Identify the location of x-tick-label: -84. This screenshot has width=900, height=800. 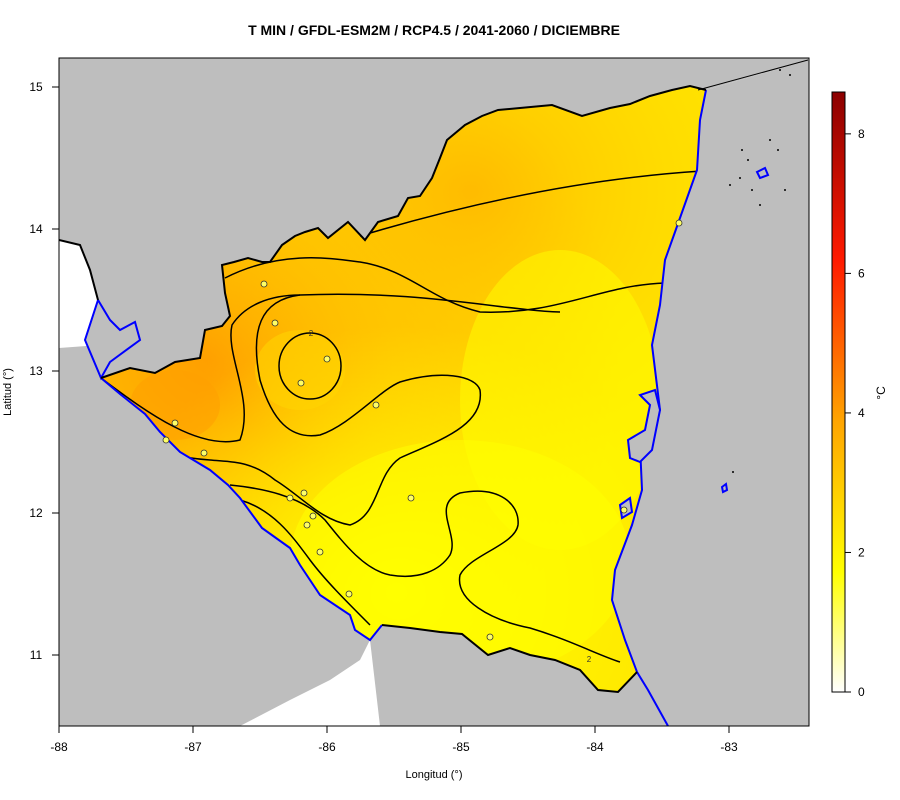
(595, 747).